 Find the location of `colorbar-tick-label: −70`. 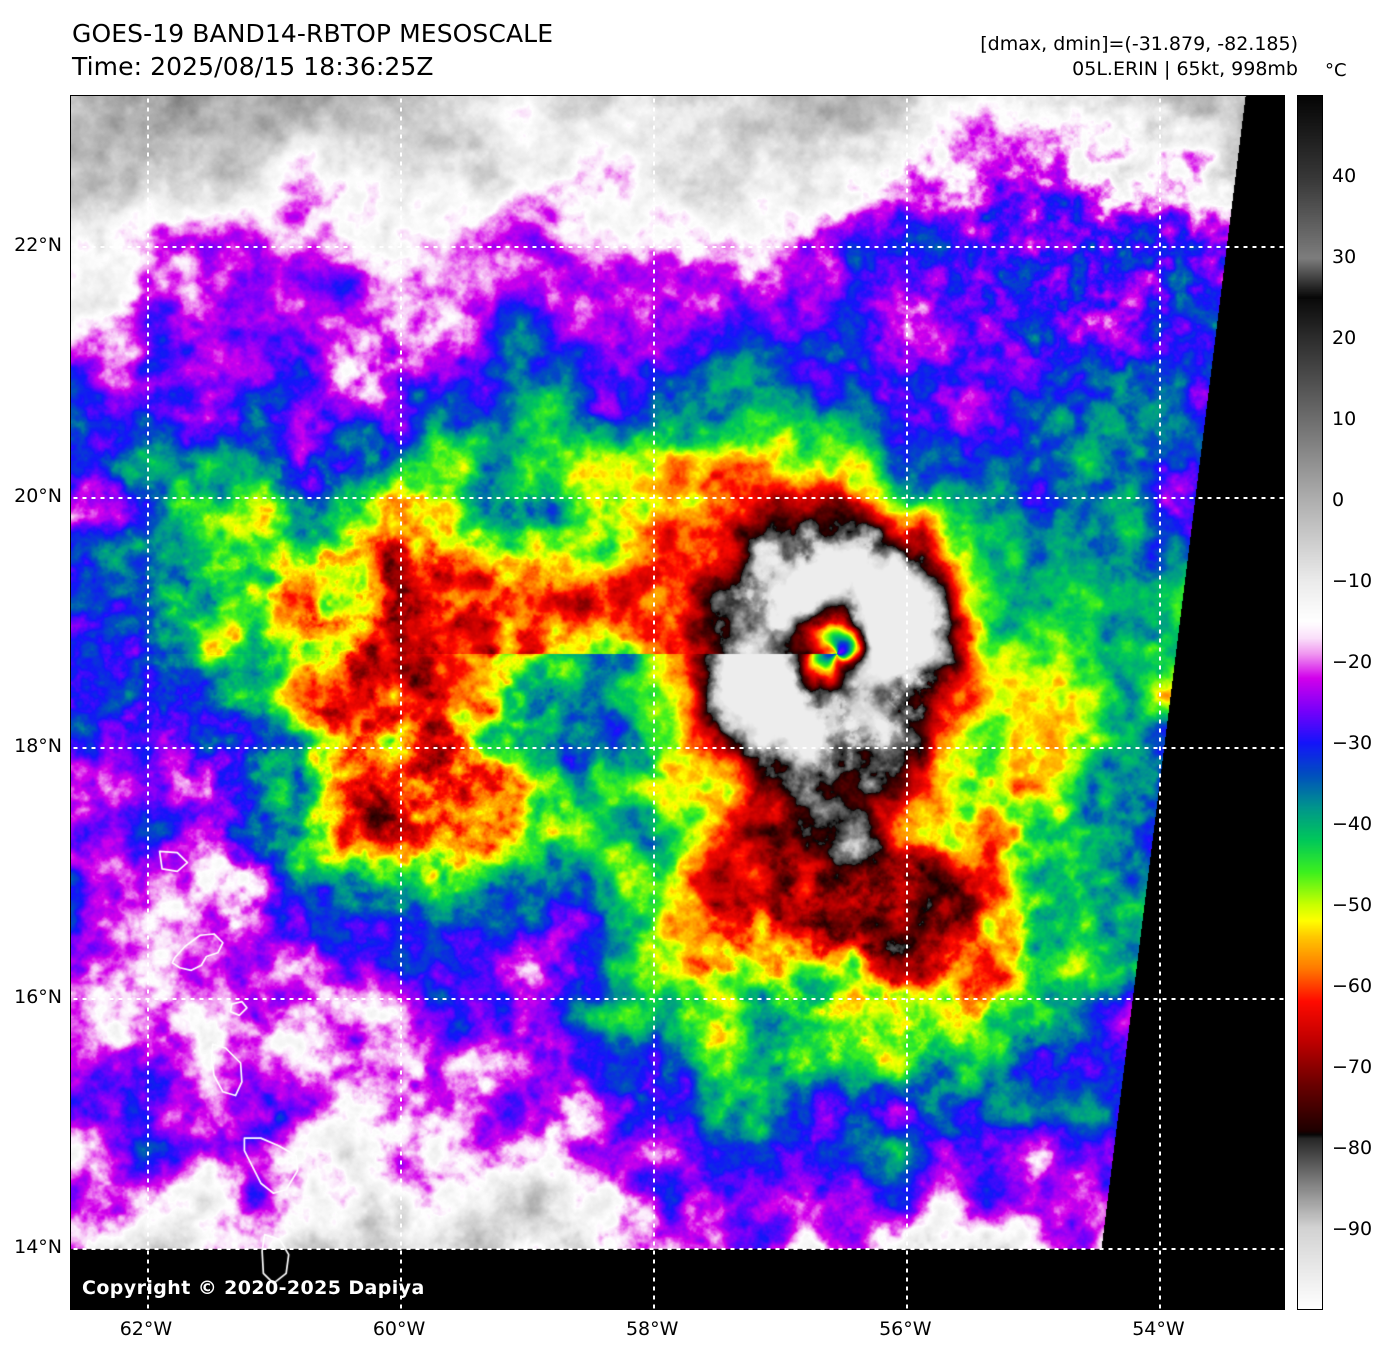

colorbar-tick-label: −70 is located at coordinates (1352, 1067).